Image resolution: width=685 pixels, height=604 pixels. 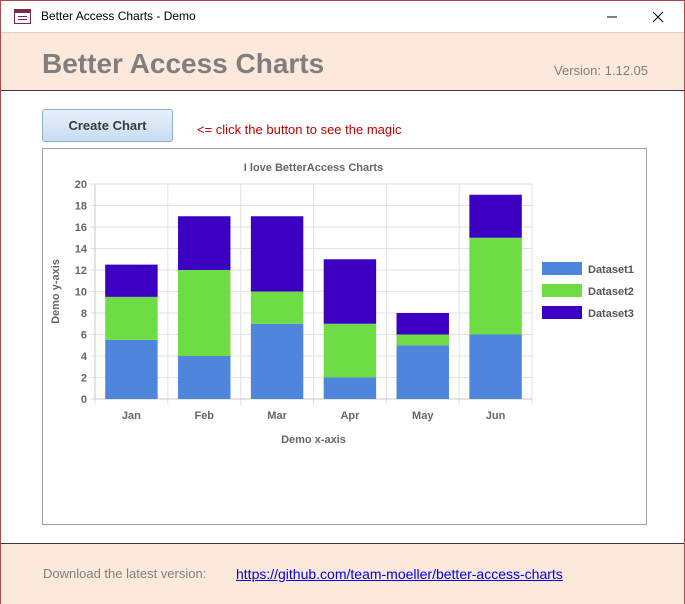 I want to click on y-tick-label: 16, so click(x=81, y=228).